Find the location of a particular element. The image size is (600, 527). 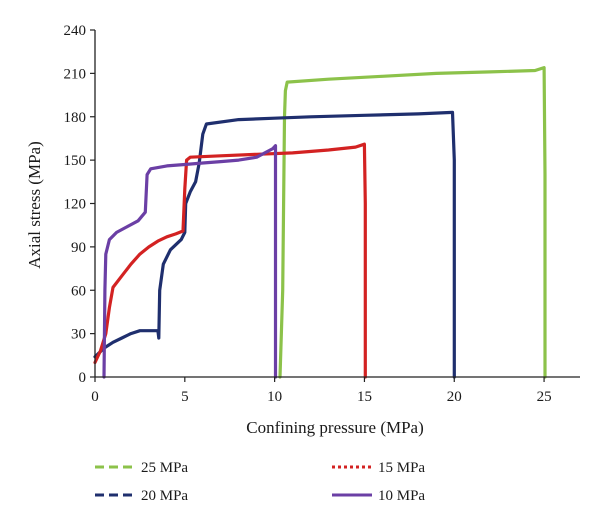

x-tick-label: 0 is located at coordinates (95, 397).